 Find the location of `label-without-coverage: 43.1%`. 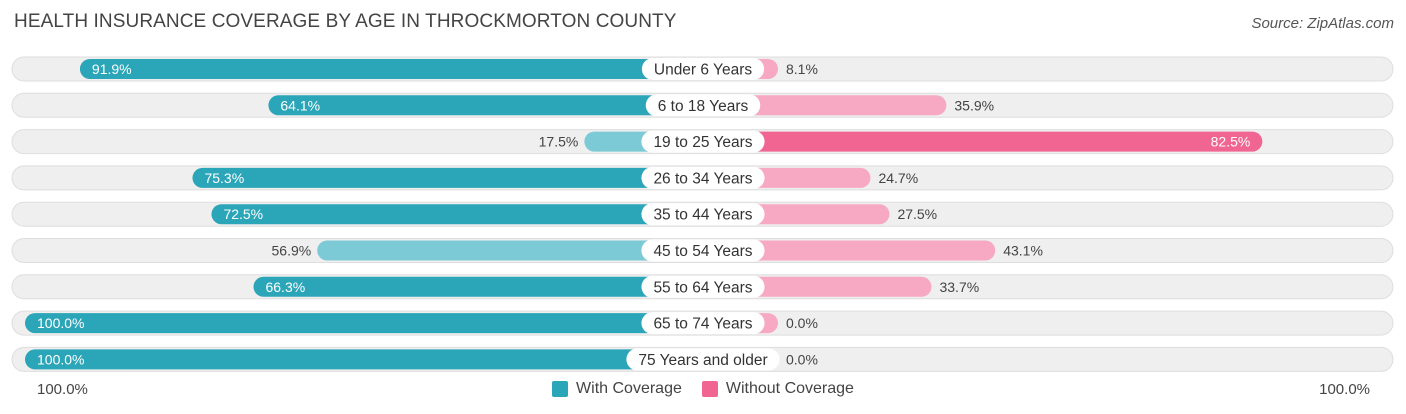

label-without-coverage: 43.1% is located at coordinates (1023, 251).